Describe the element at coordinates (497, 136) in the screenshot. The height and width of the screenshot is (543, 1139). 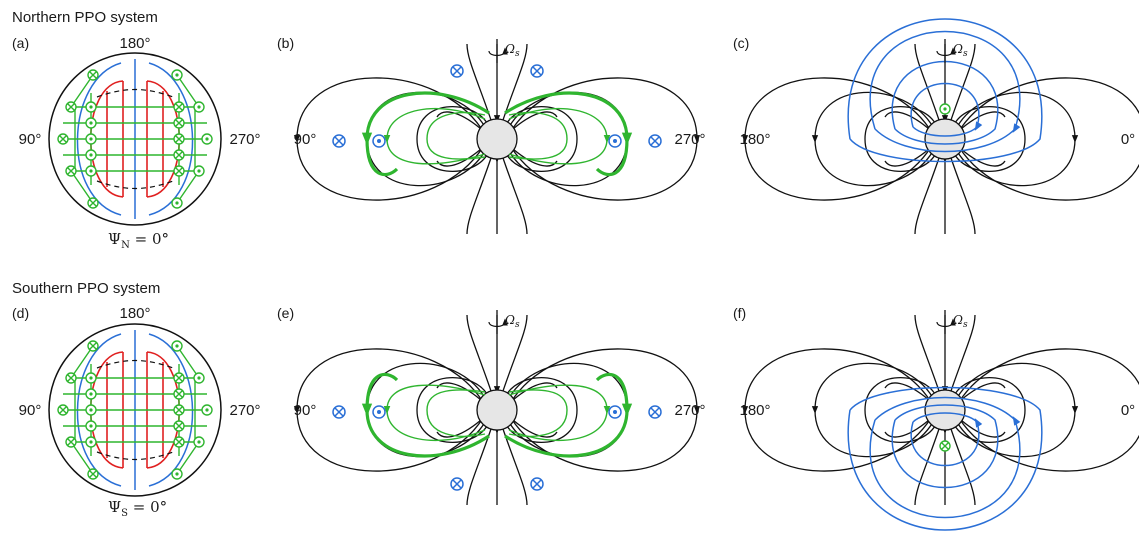
I see `meridian-diagram-b: Ωs` at that location.